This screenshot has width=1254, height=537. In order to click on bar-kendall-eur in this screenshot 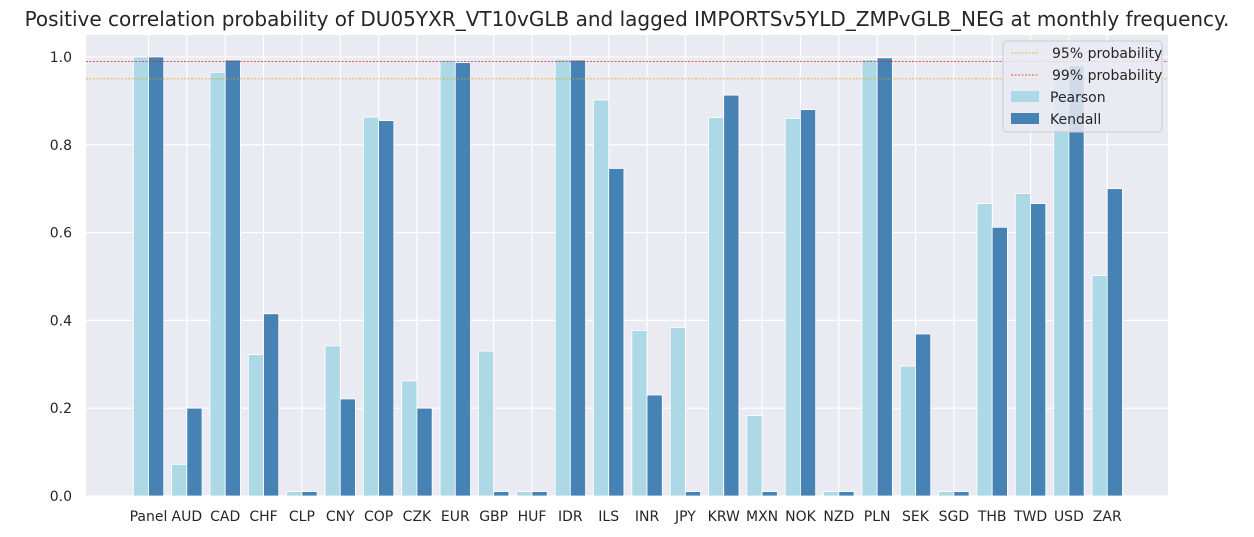, I will do `click(462, 279)`.